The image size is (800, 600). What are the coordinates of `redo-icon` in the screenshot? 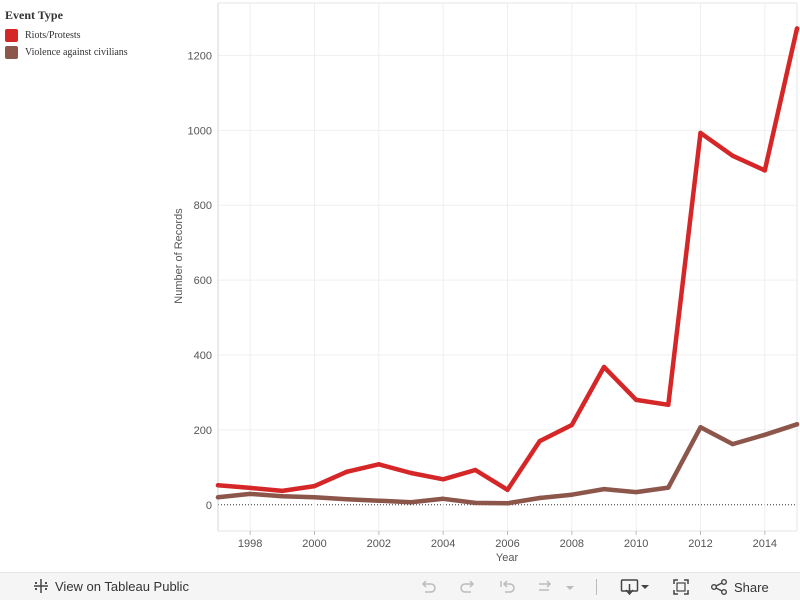 It's located at (468, 587).